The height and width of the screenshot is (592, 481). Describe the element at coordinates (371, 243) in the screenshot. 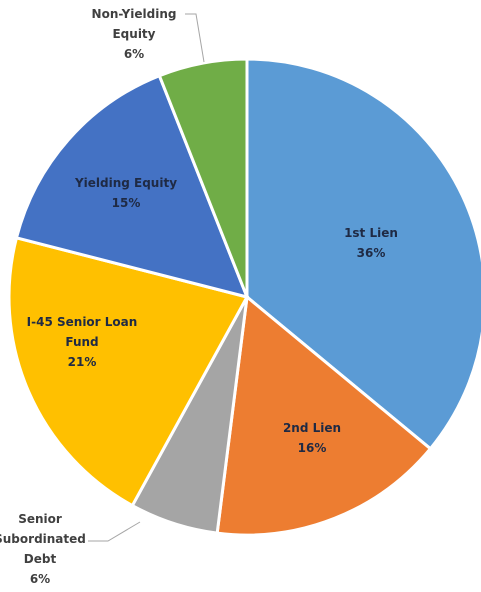

I see `slice-label-1: 1st Lien 36%` at that location.